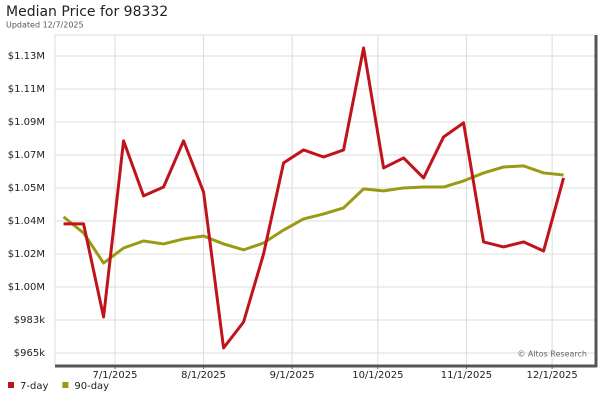  What do you see at coordinates (377, 375) in the screenshot?
I see `x-tick-label: 10/1/2025` at bounding box center [377, 375].